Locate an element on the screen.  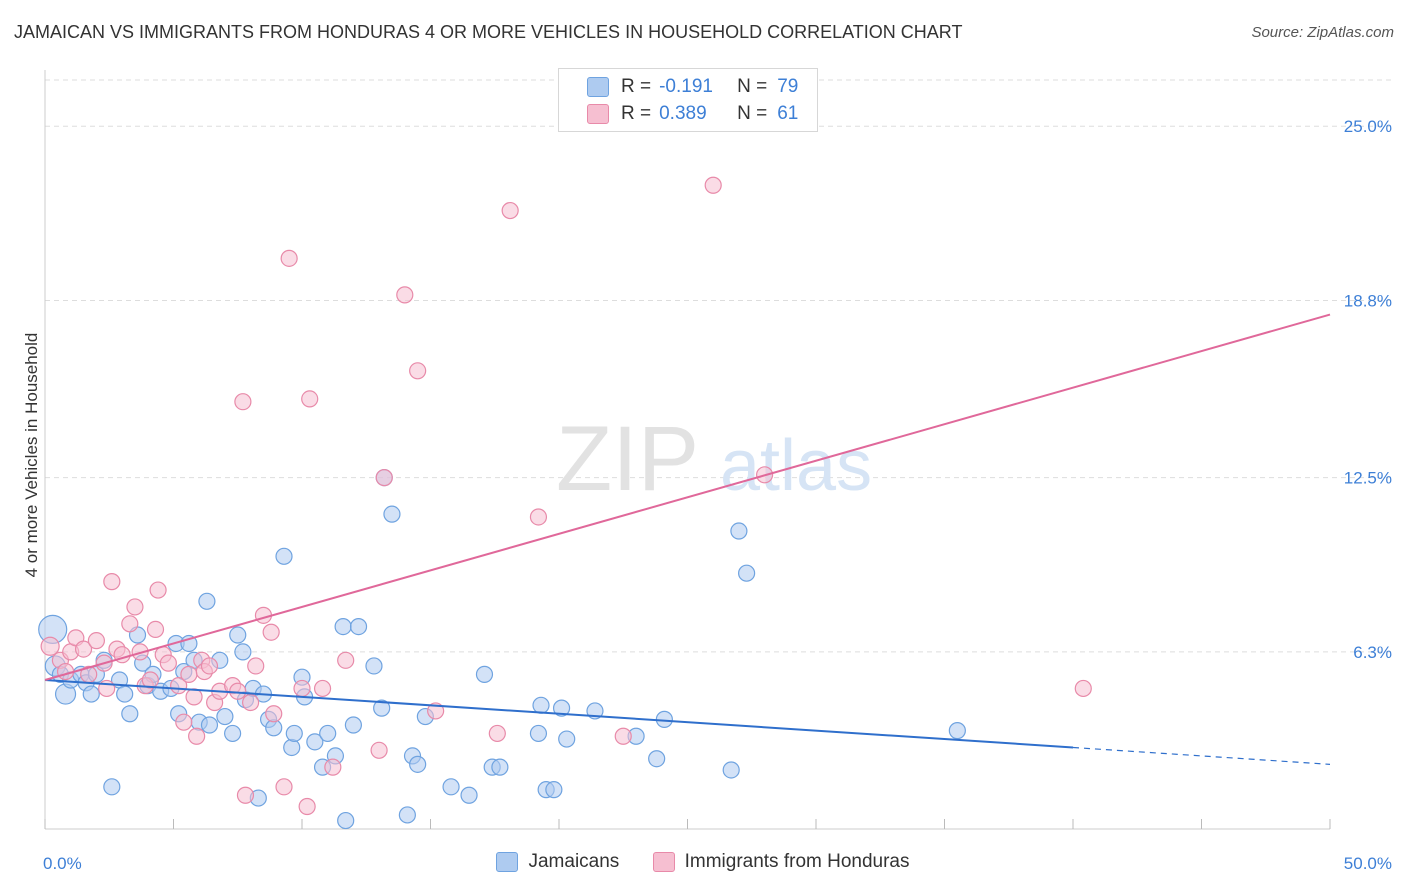
y-tick-label: 12.5% is located at coordinates (1368, 478).